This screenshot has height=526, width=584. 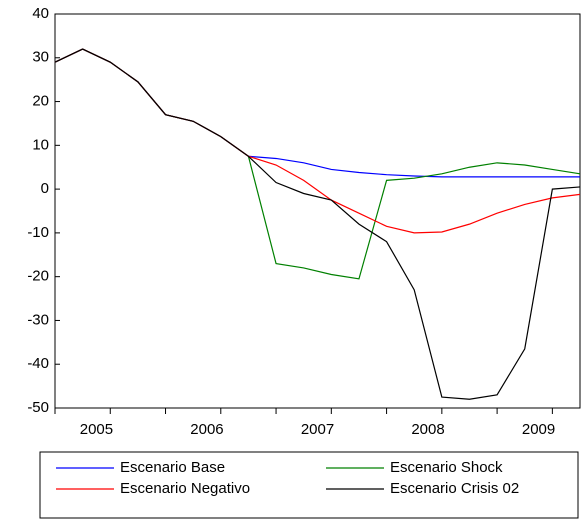 I want to click on legend-label: Escenario Negativo, so click(x=185, y=488).